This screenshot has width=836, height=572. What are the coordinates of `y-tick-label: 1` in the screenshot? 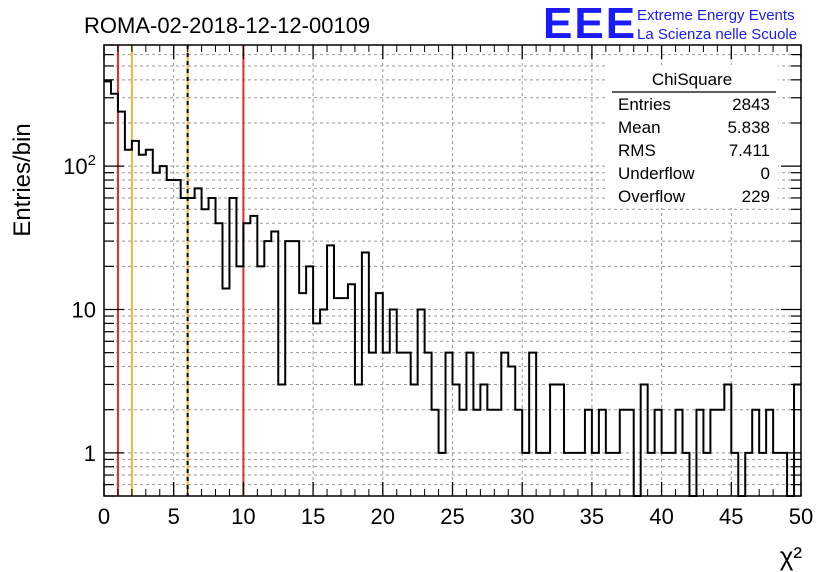 It's located at (90, 453).